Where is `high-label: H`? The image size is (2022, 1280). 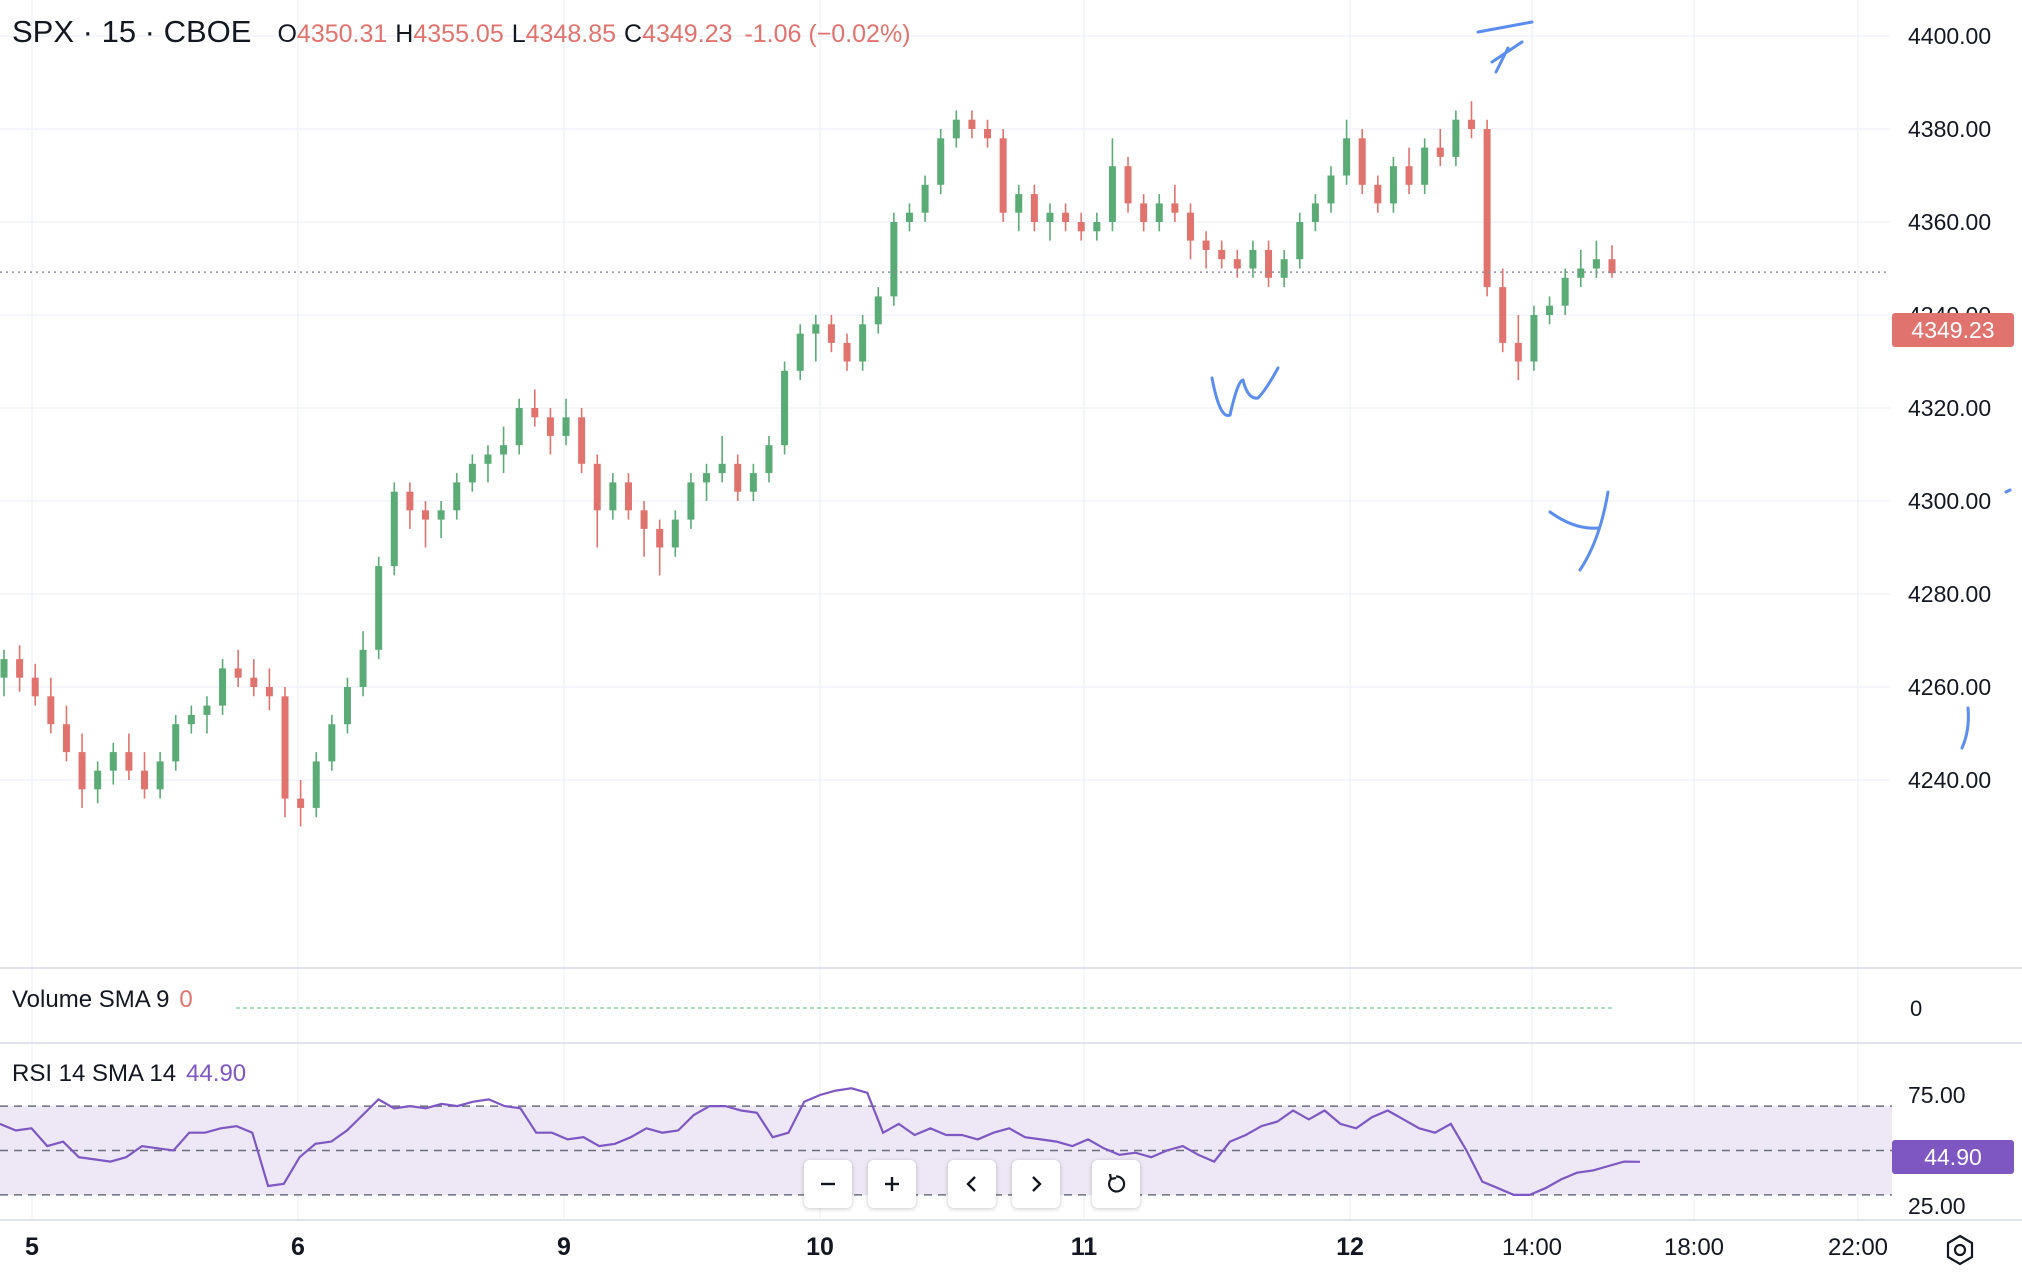
high-label: H is located at coordinates (404, 34).